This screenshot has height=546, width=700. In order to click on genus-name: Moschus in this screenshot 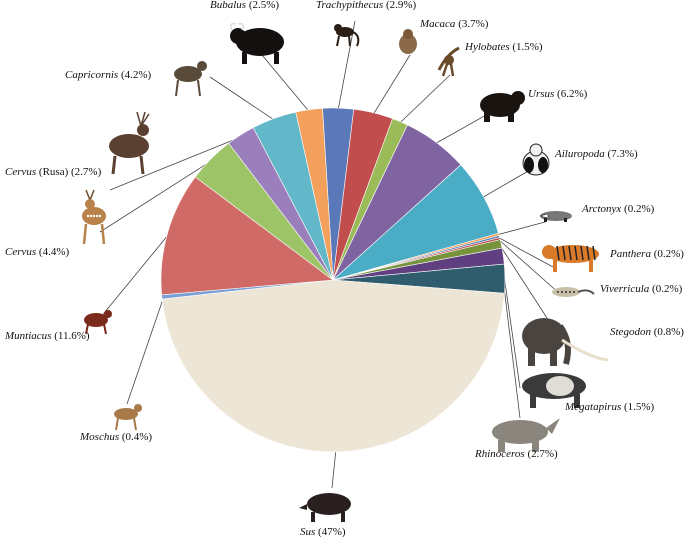, I will do `click(100, 437)`.